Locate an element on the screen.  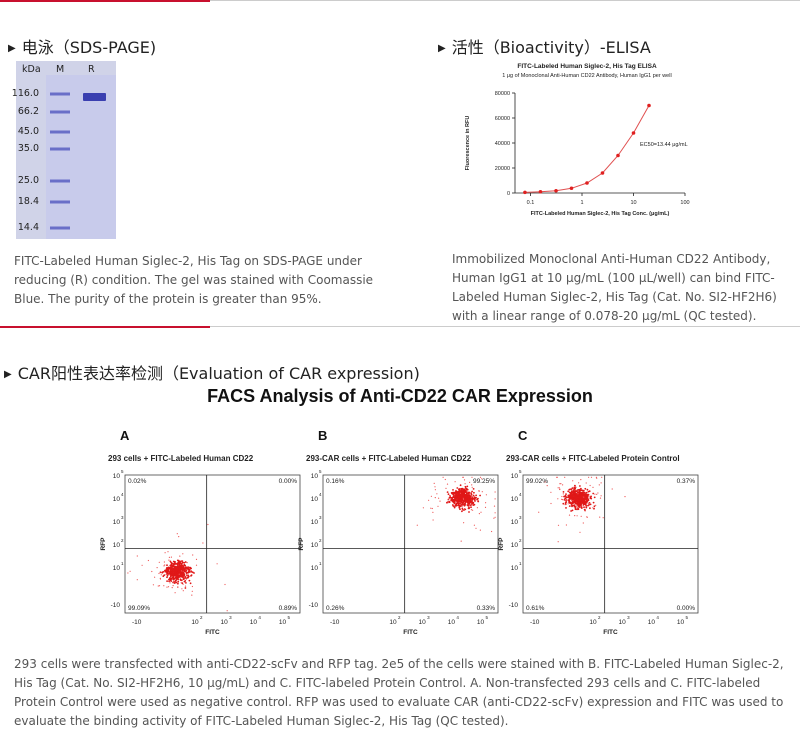
series-line is located at coordinates (587, 149).